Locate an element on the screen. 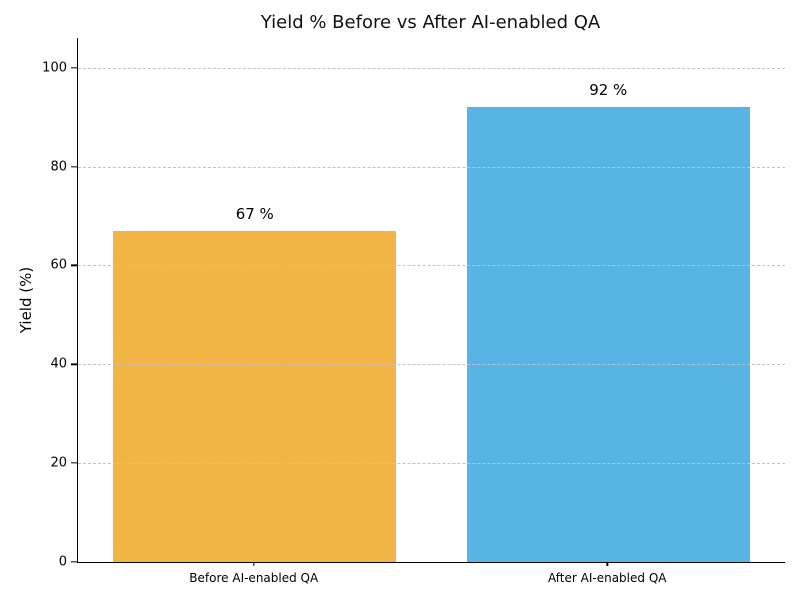  y-tick-label: 100 is located at coordinates (54, 68).